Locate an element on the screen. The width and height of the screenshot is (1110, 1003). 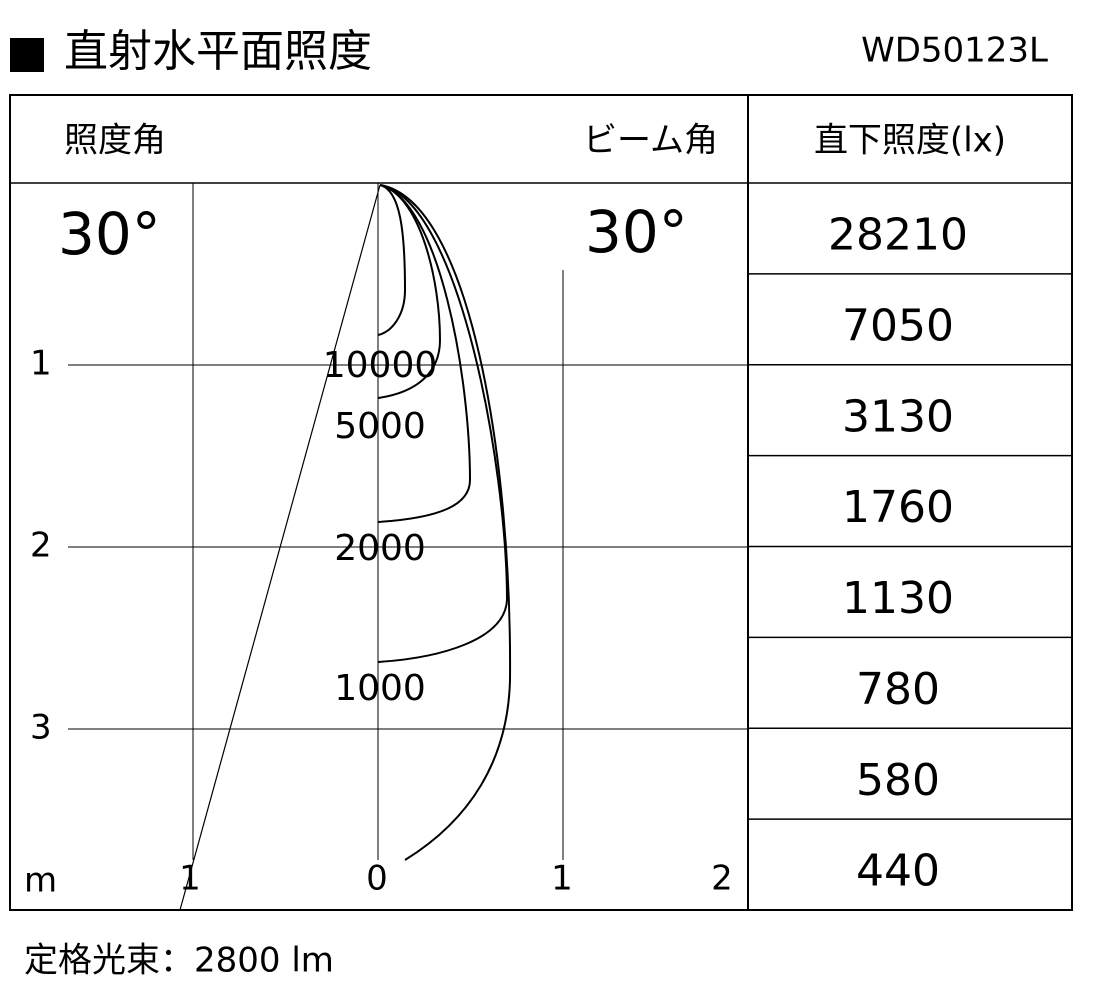
illuminance-value: 28210 is located at coordinates (898, 235).